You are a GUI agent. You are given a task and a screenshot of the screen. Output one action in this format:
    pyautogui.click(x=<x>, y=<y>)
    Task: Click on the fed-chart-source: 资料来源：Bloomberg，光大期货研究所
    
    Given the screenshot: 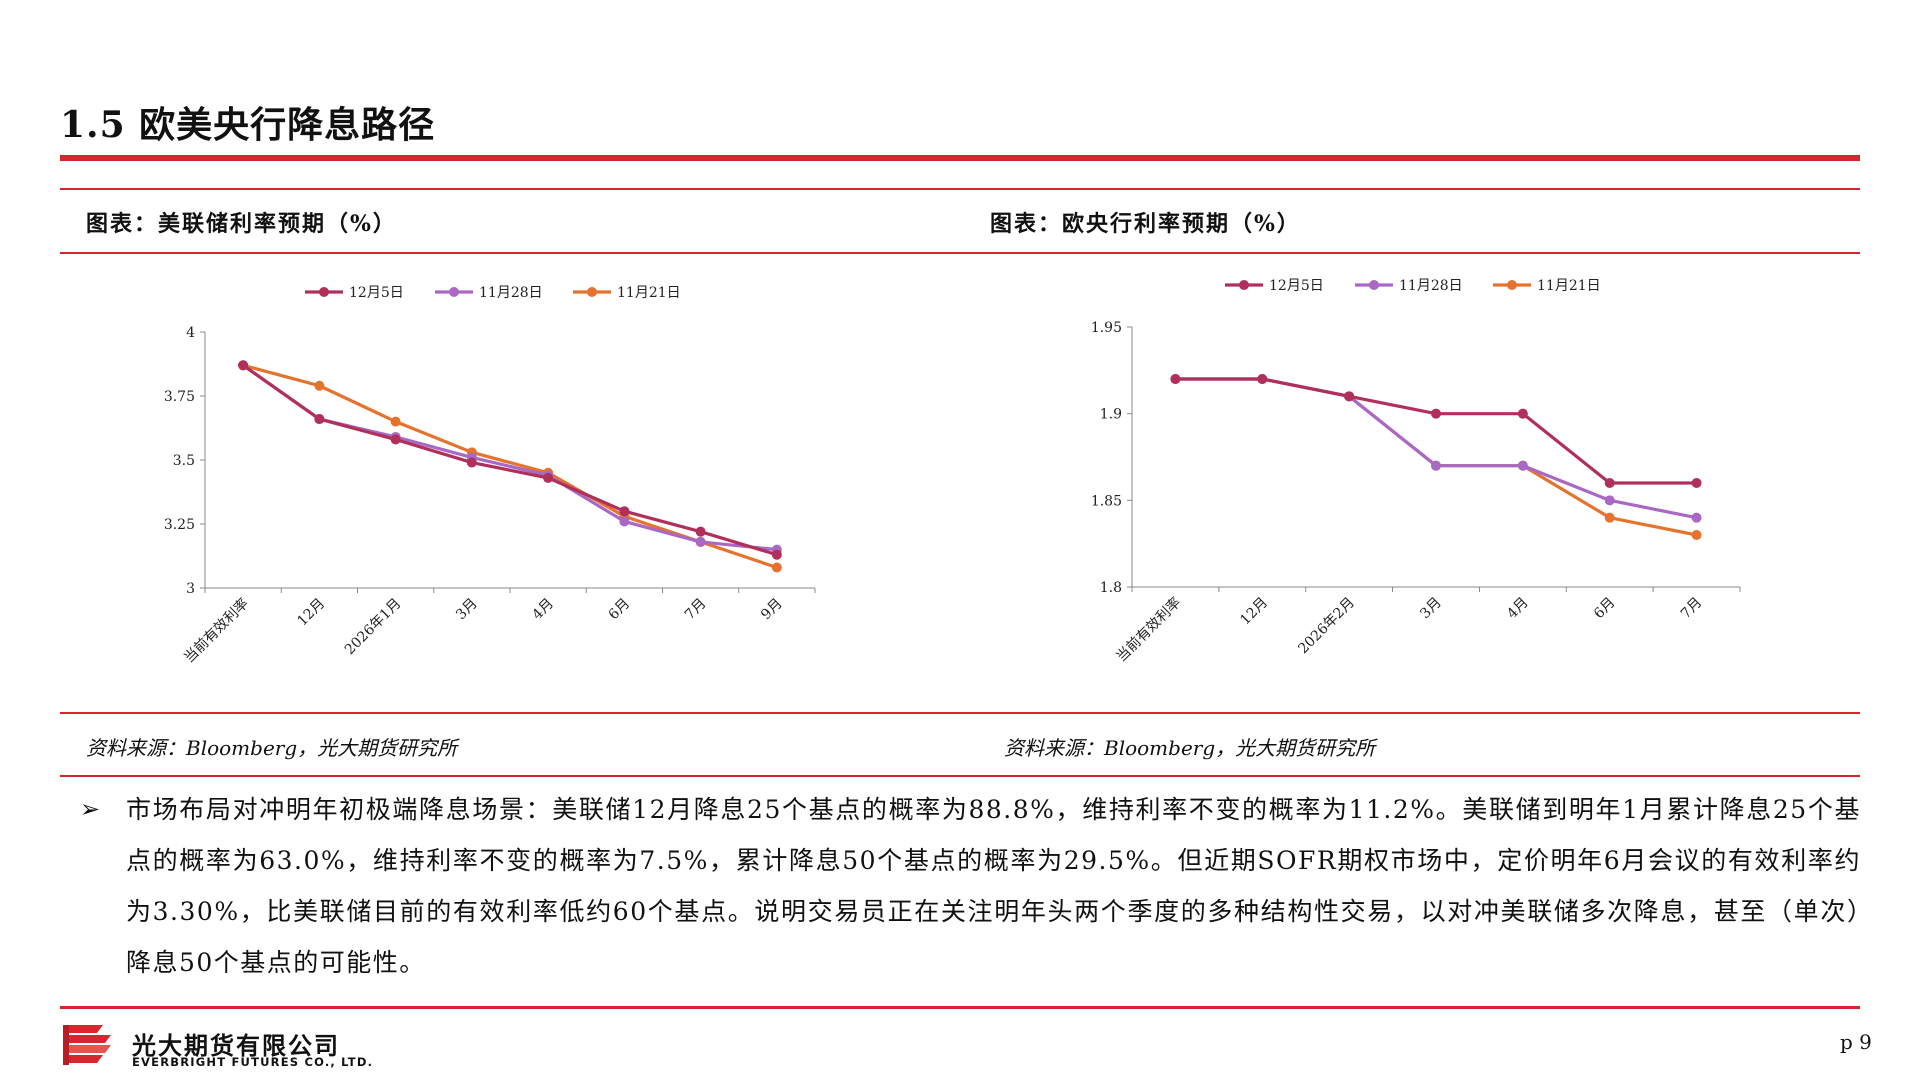 What is the action you would take?
    pyautogui.click(x=272, y=748)
    